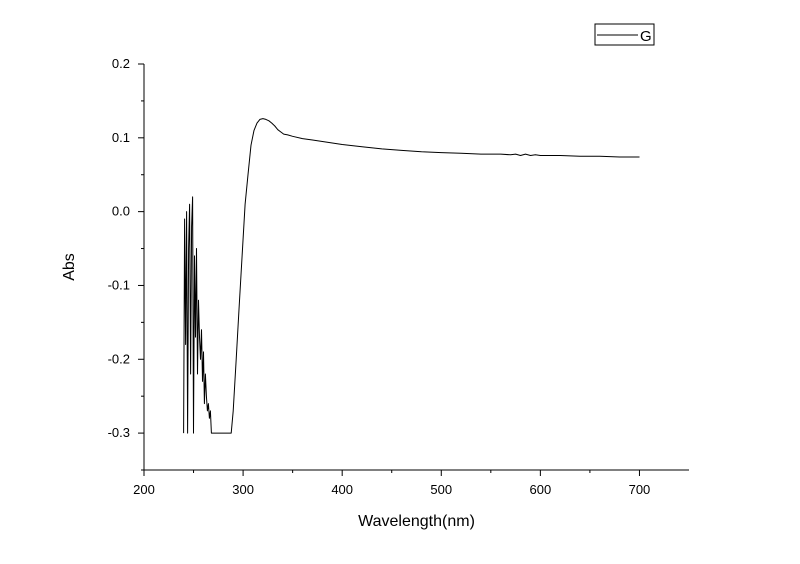  What do you see at coordinates (391, 483) in the screenshot?
I see `x-ticks: 200 300 400 500 600 700` at bounding box center [391, 483].